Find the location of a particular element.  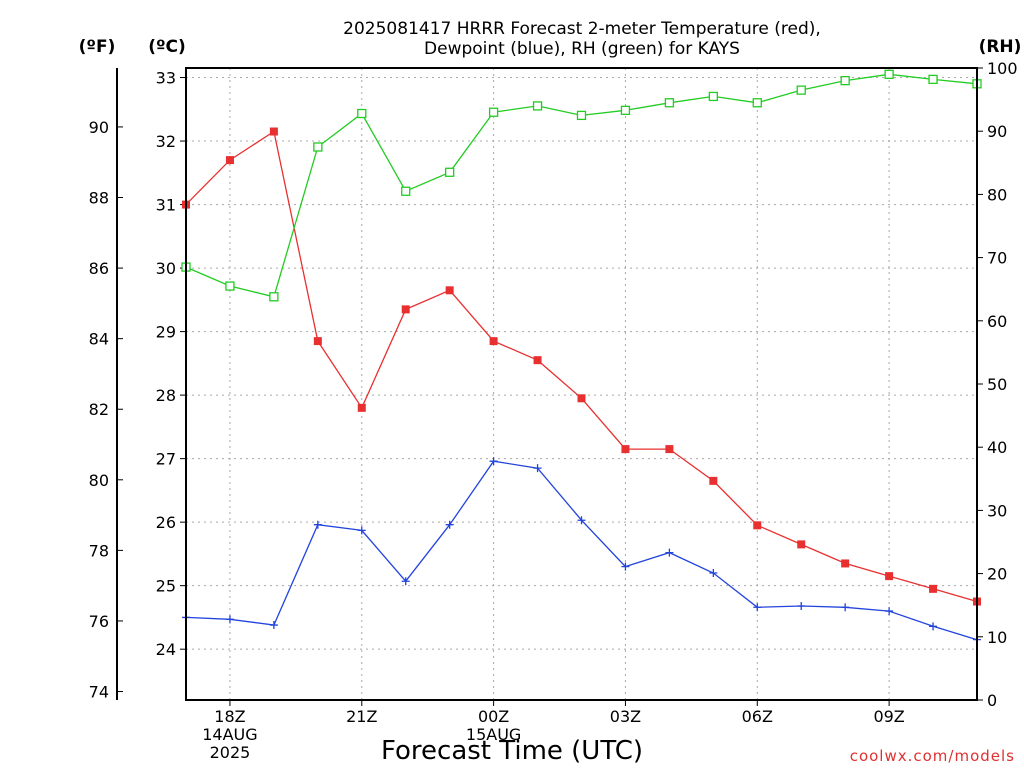

rh-tick-label: 70 is located at coordinates (997, 258).